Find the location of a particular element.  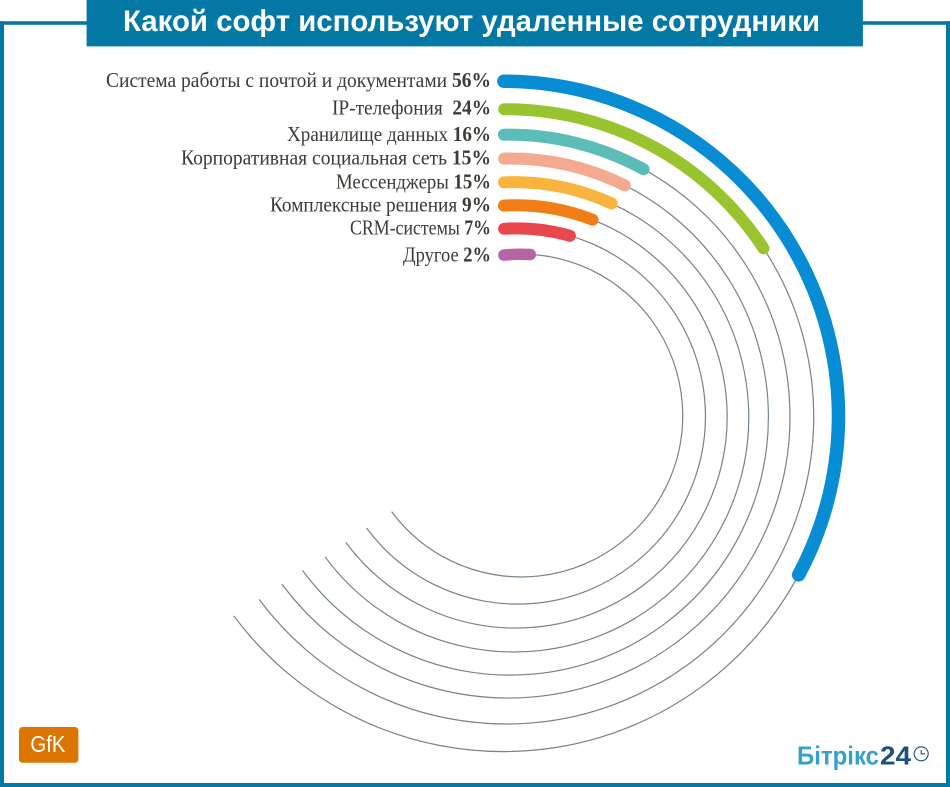

svg-text: 24 is located at coordinates (896, 756).